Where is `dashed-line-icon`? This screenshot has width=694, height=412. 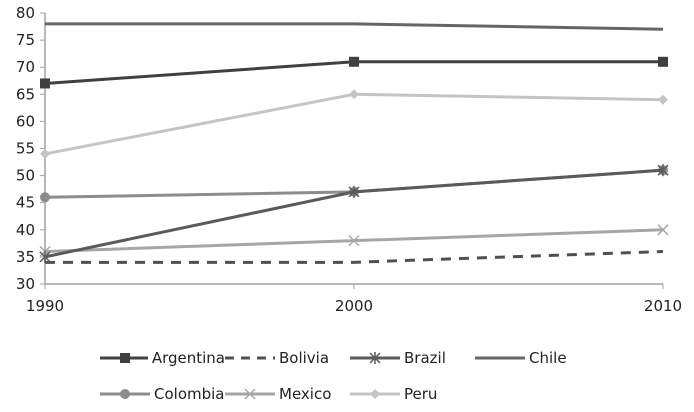
dashed-line-icon is located at coordinates (250, 358).